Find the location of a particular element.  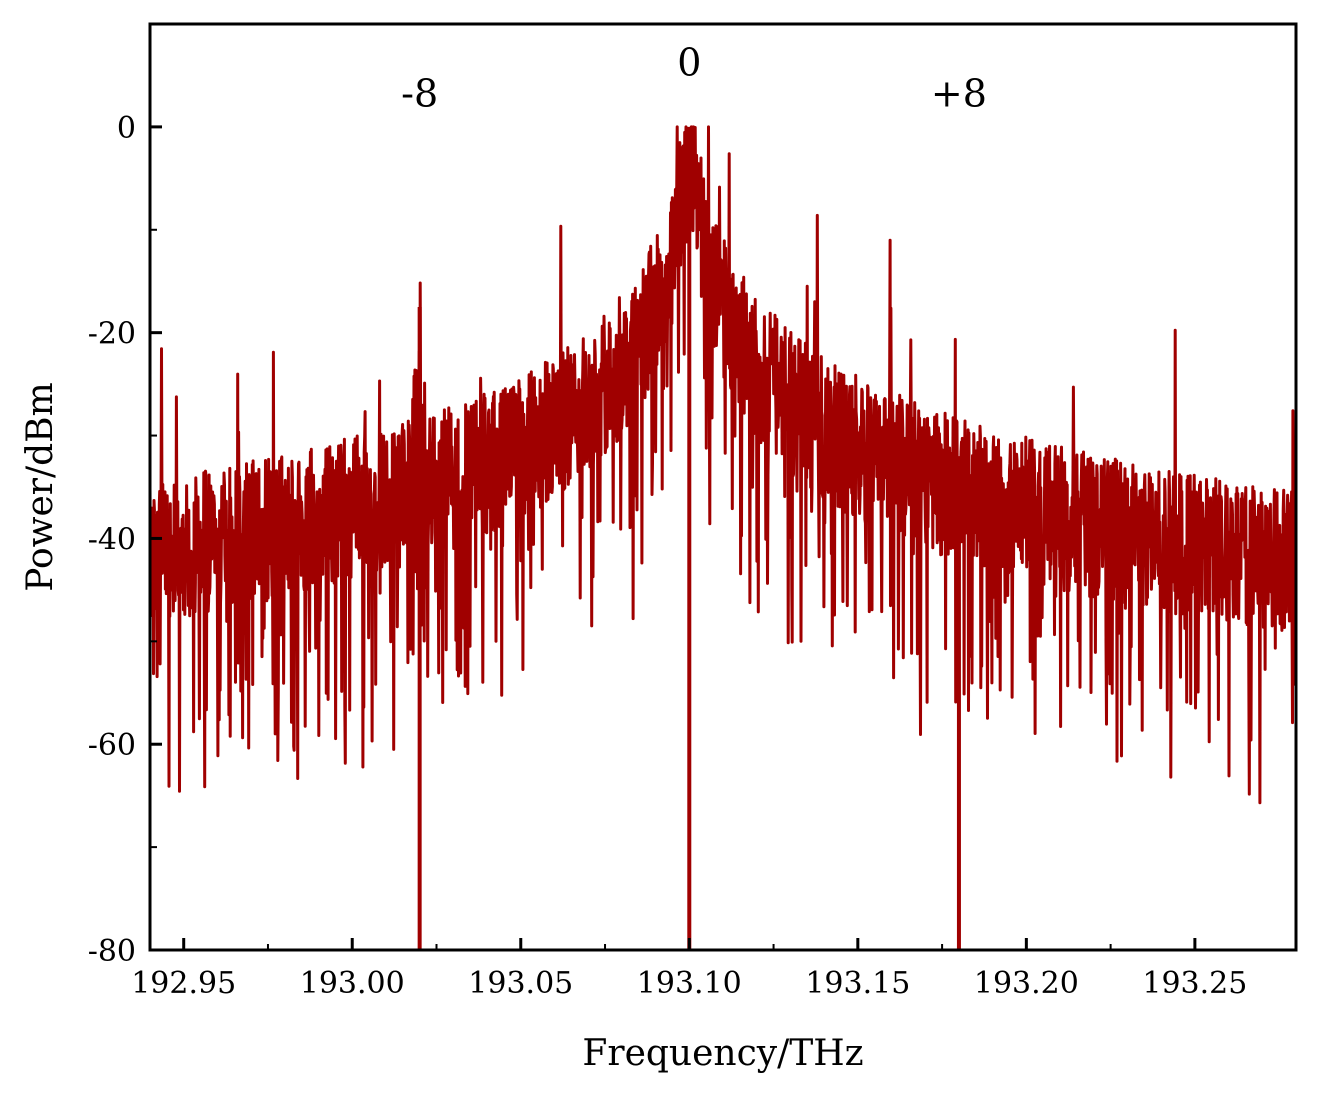

y-tick-label: -80 is located at coordinates (112, 951).